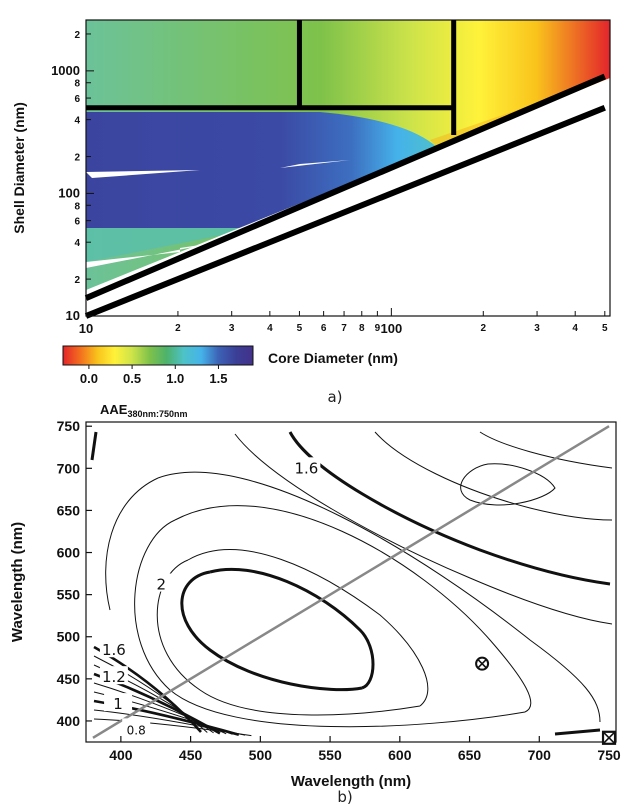 The image size is (622, 804). I want to click on colorbar-title: AAE380nm:750nm, so click(143, 410).